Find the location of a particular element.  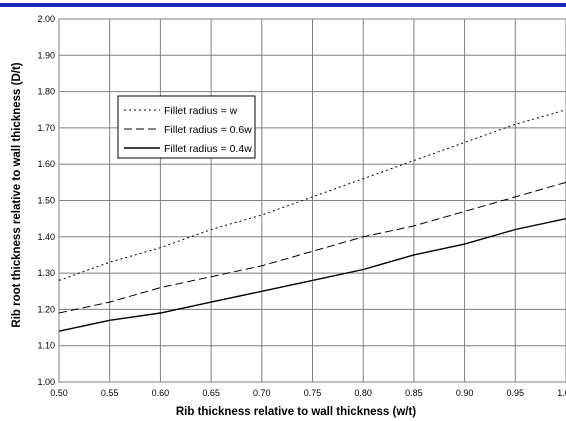

legend-label: Fillet radius = 0.4w is located at coordinates (208, 149).